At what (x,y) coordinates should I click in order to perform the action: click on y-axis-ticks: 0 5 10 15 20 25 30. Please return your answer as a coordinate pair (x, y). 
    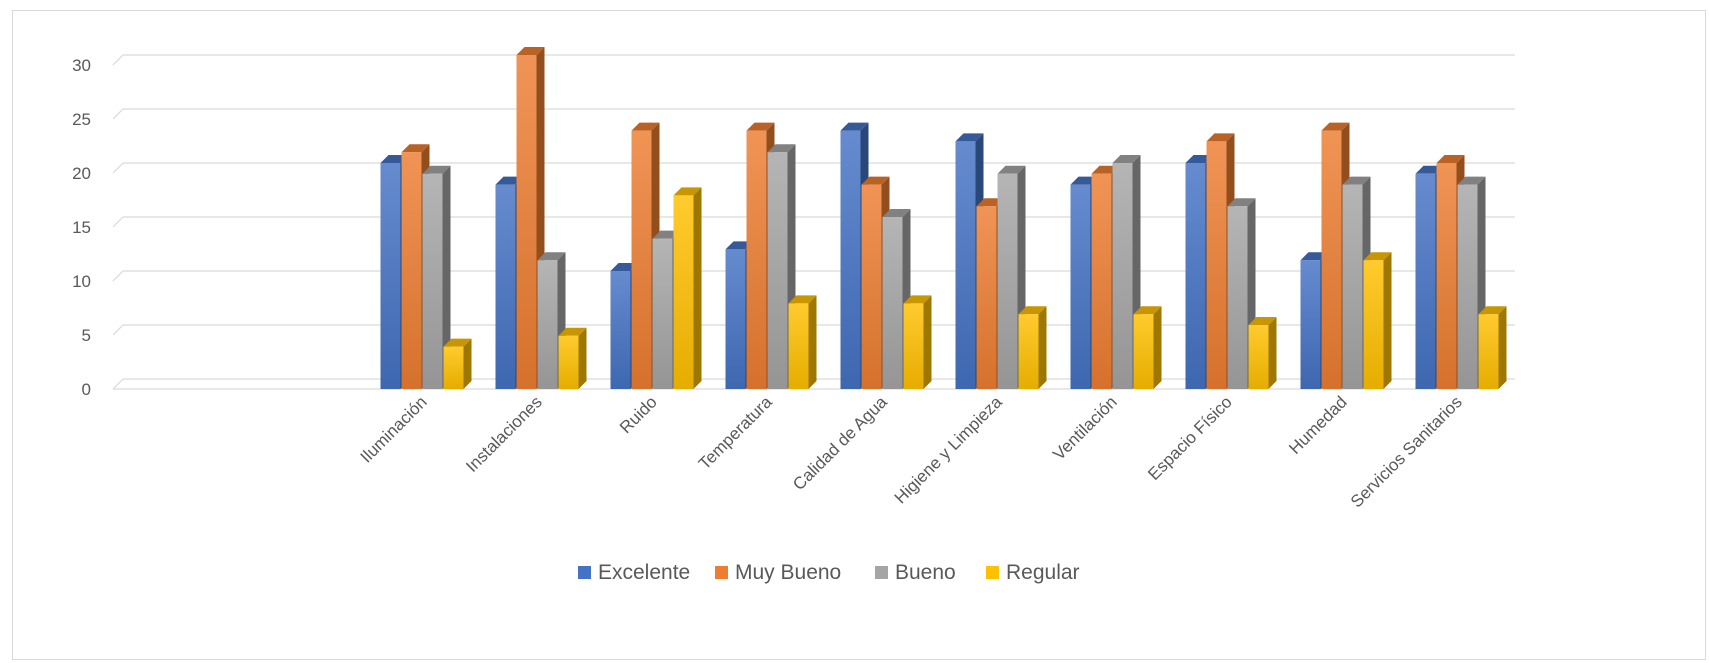
    Looking at the image, I should click on (81, 227).